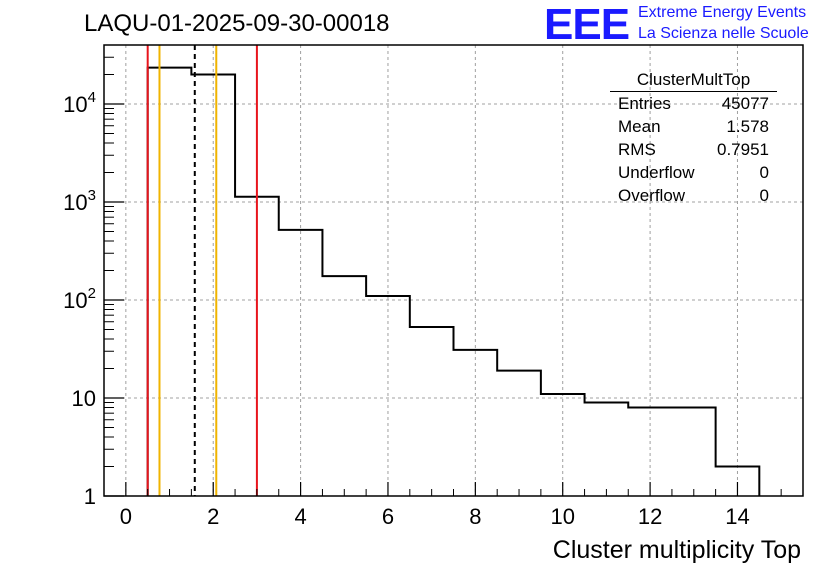  I want to click on y-tick-label: 1, so click(90, 496).